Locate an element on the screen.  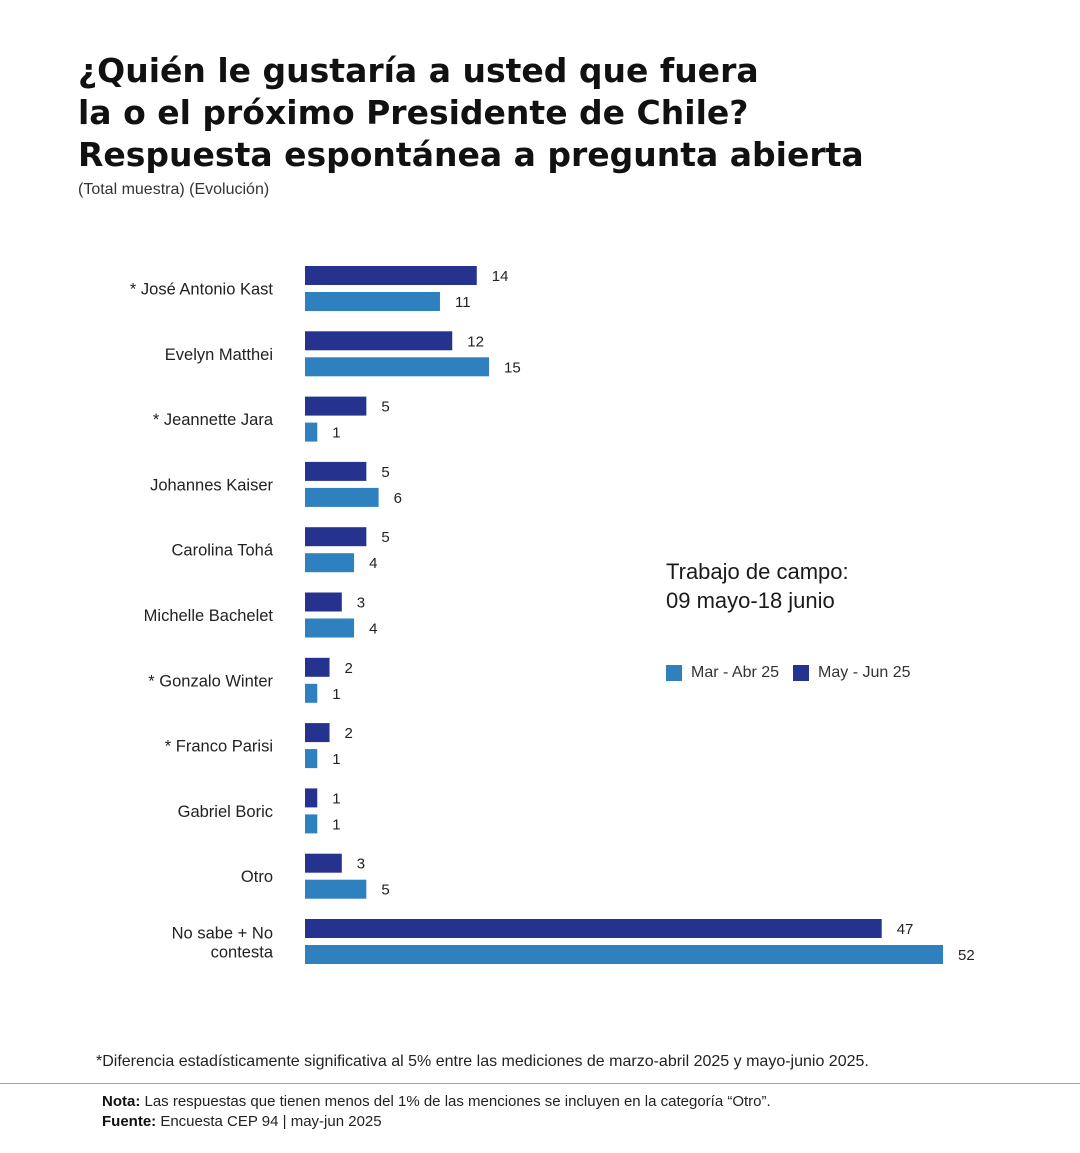
legend-label-may-jun: May - Jun 25 is located at coordinates (864, 672).